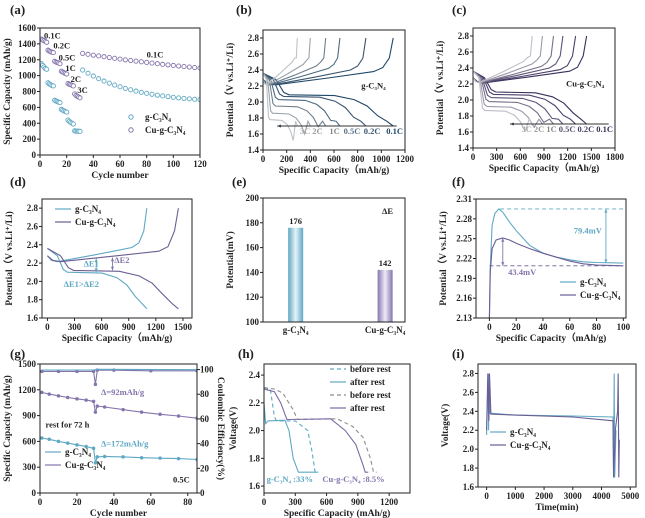 This screenshot has width=645, height=518. I want to click on legend-entry: after rest, so click(367, 408).